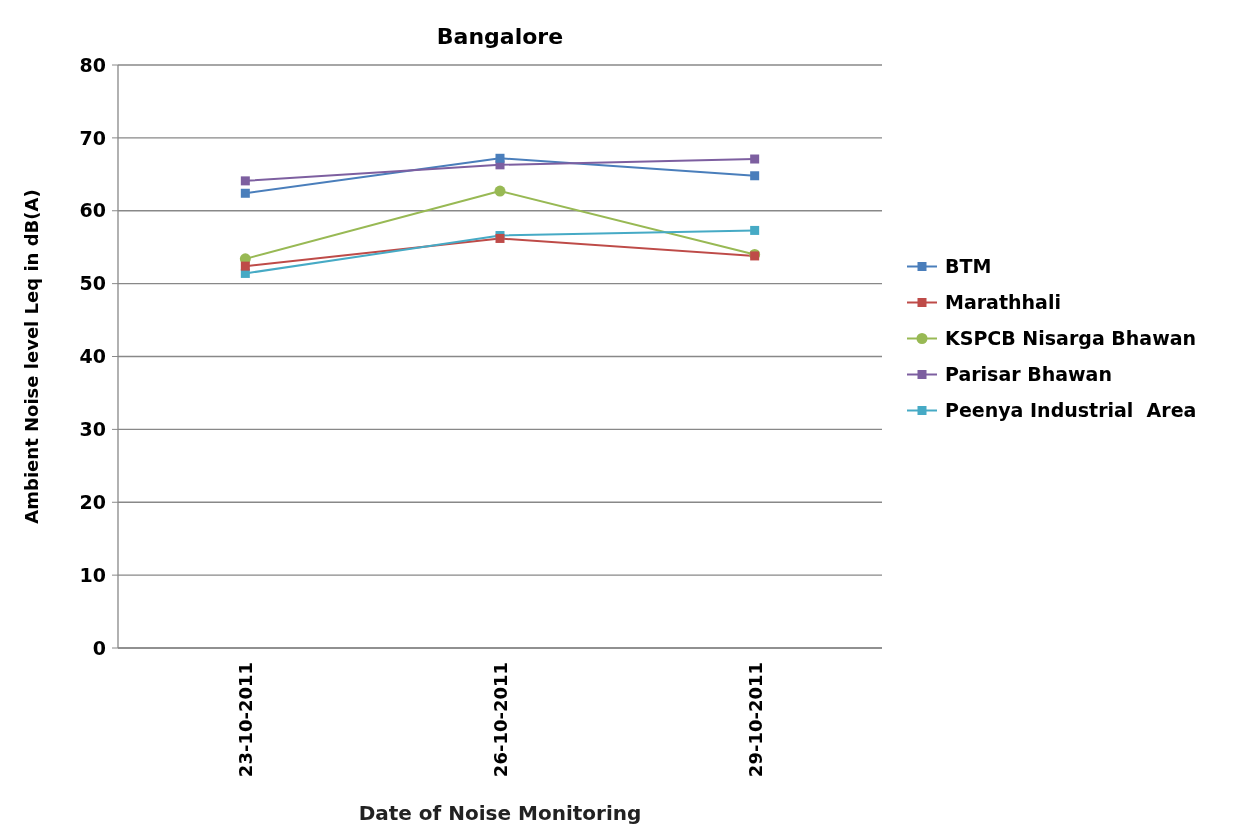 Image resolution: width=1250 pixels, height=837 pixels. Describe the element at coordinates (92, 283) in the screenshot. I see `y-tick-label: 50` at that location.